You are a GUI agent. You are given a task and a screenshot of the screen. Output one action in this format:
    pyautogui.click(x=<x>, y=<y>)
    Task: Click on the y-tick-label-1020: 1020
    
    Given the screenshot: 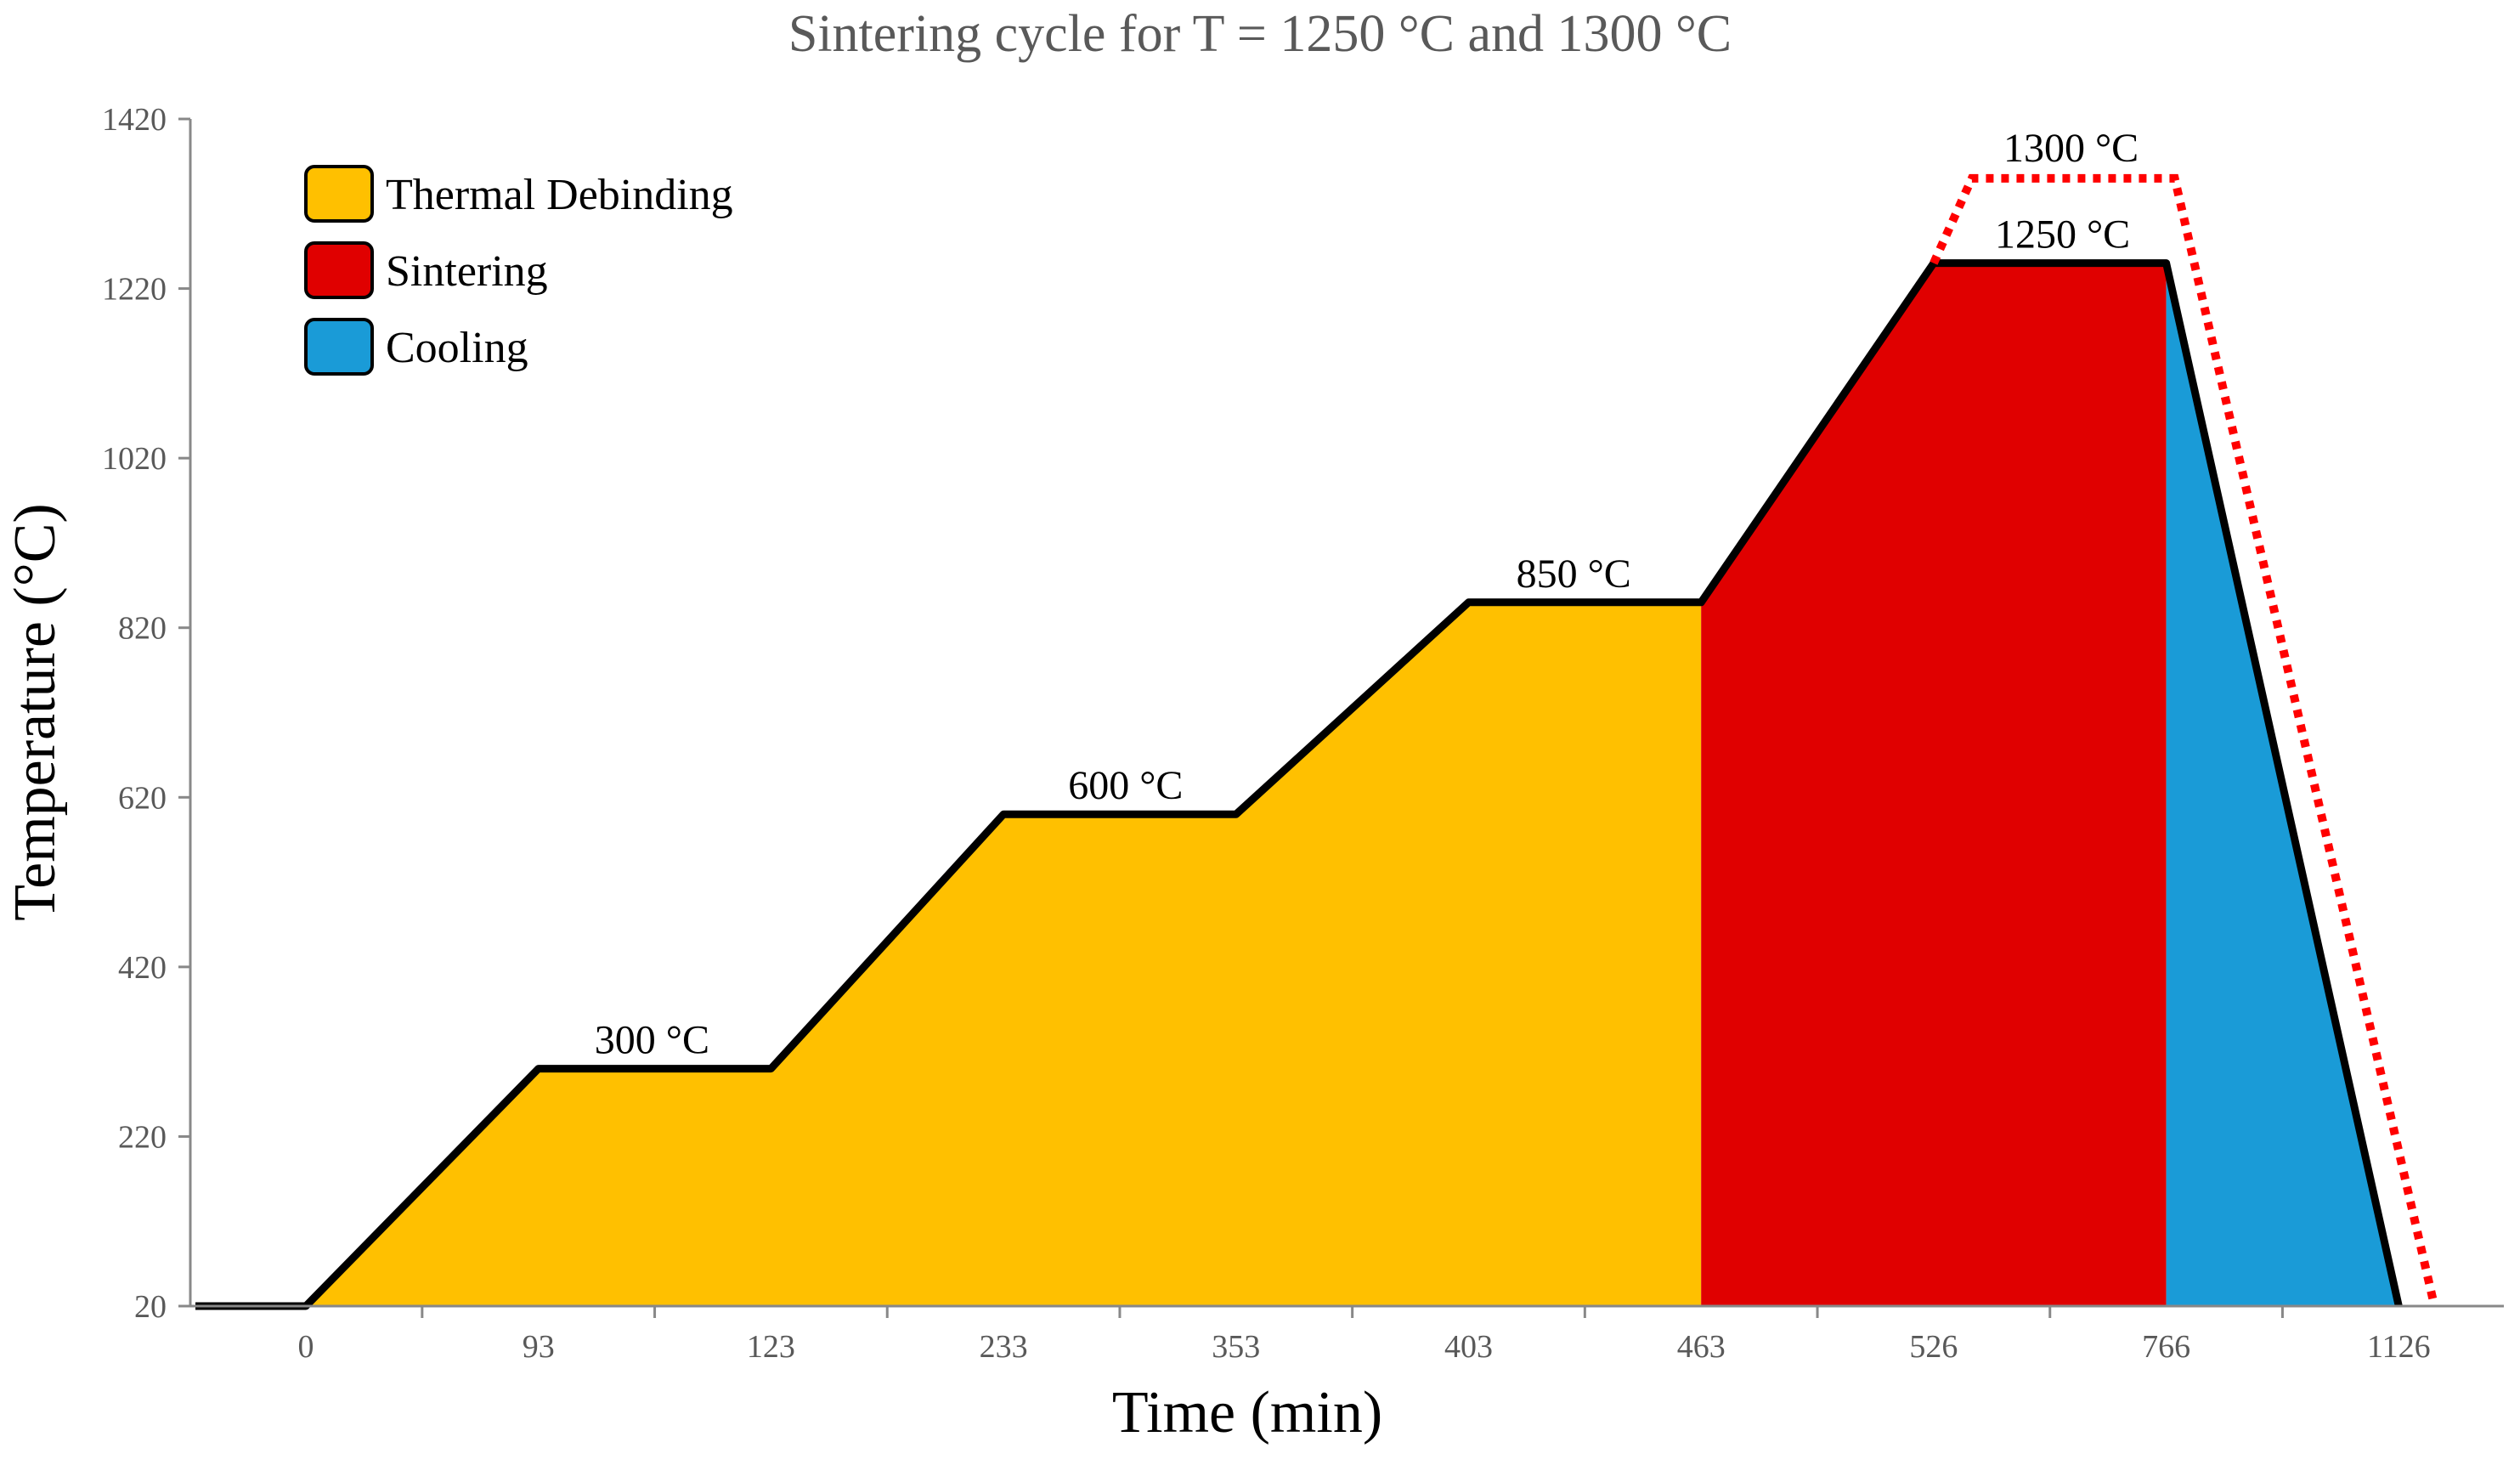 What is the action you would take?
    pyautogui.click(x=134, y=459)
    